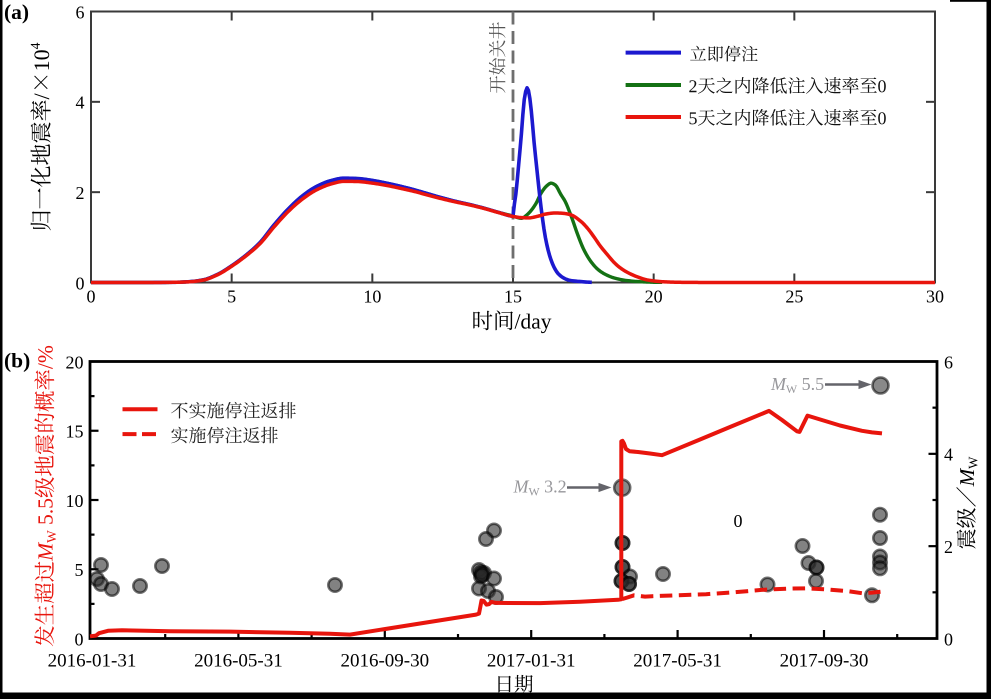  I want to click on svg-text: 2017-09-30, so click(824, 661).